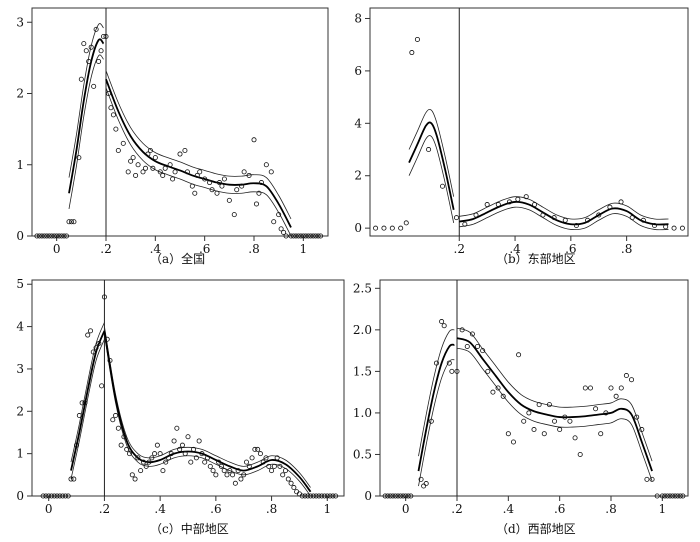  Describe the element at coordinates (358, 18) in the screenshot. I see `y-tick-label-b: 8` at that location.